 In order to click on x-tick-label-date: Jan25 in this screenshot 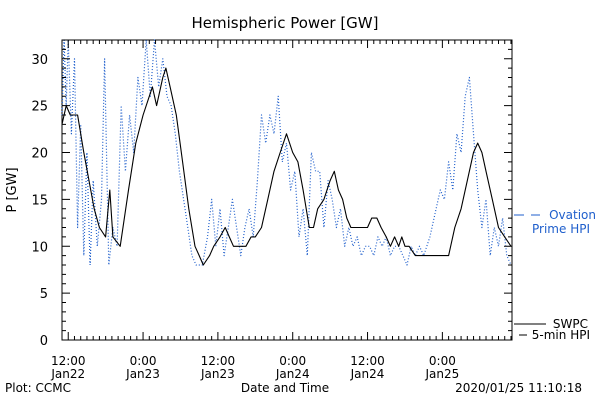, I will do `click(441, 374)`.